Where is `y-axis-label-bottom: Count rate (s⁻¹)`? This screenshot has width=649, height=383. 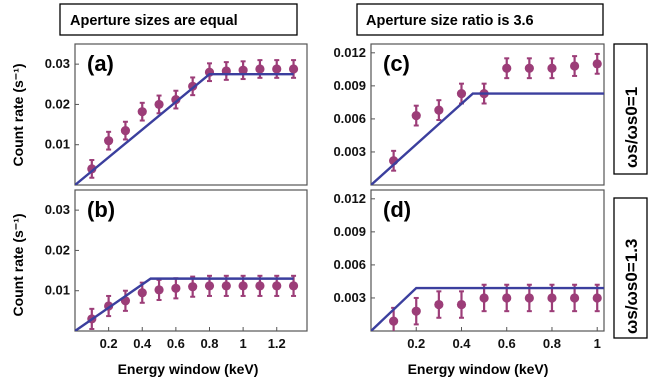
y-axis-label-bottom: Count rate (s⁻¹) is located at coordinates (18, 264).